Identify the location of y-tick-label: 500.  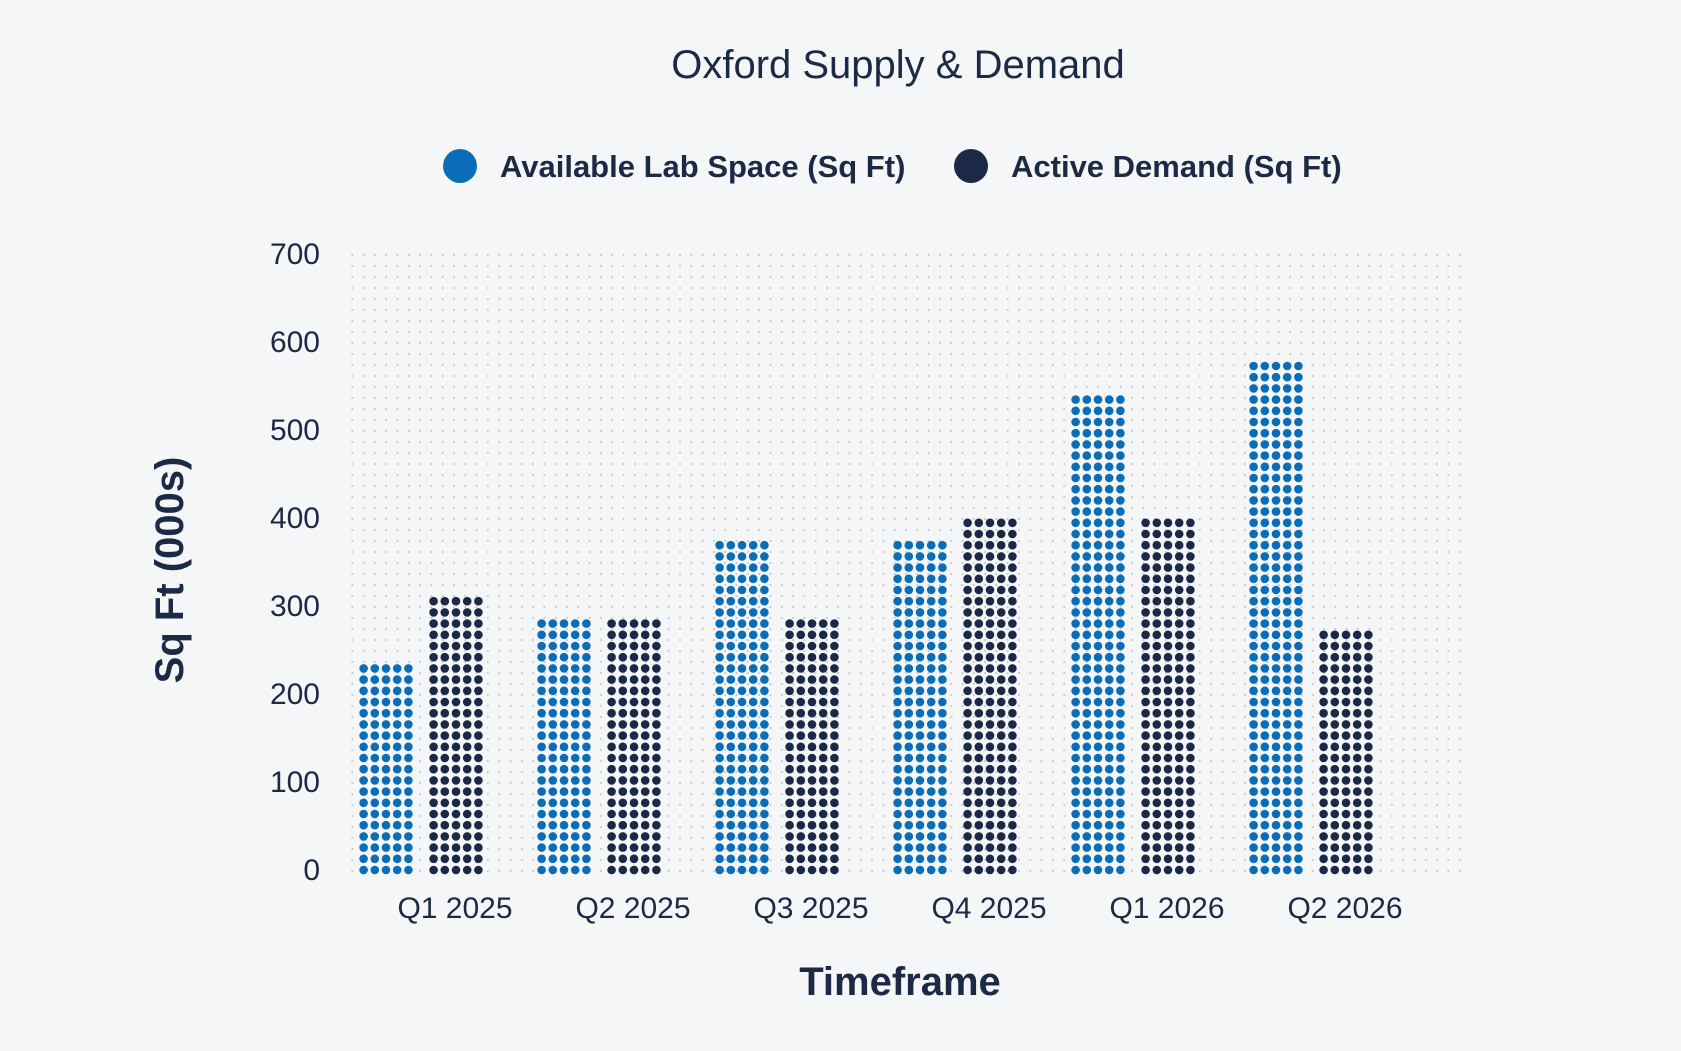
(295, 430).